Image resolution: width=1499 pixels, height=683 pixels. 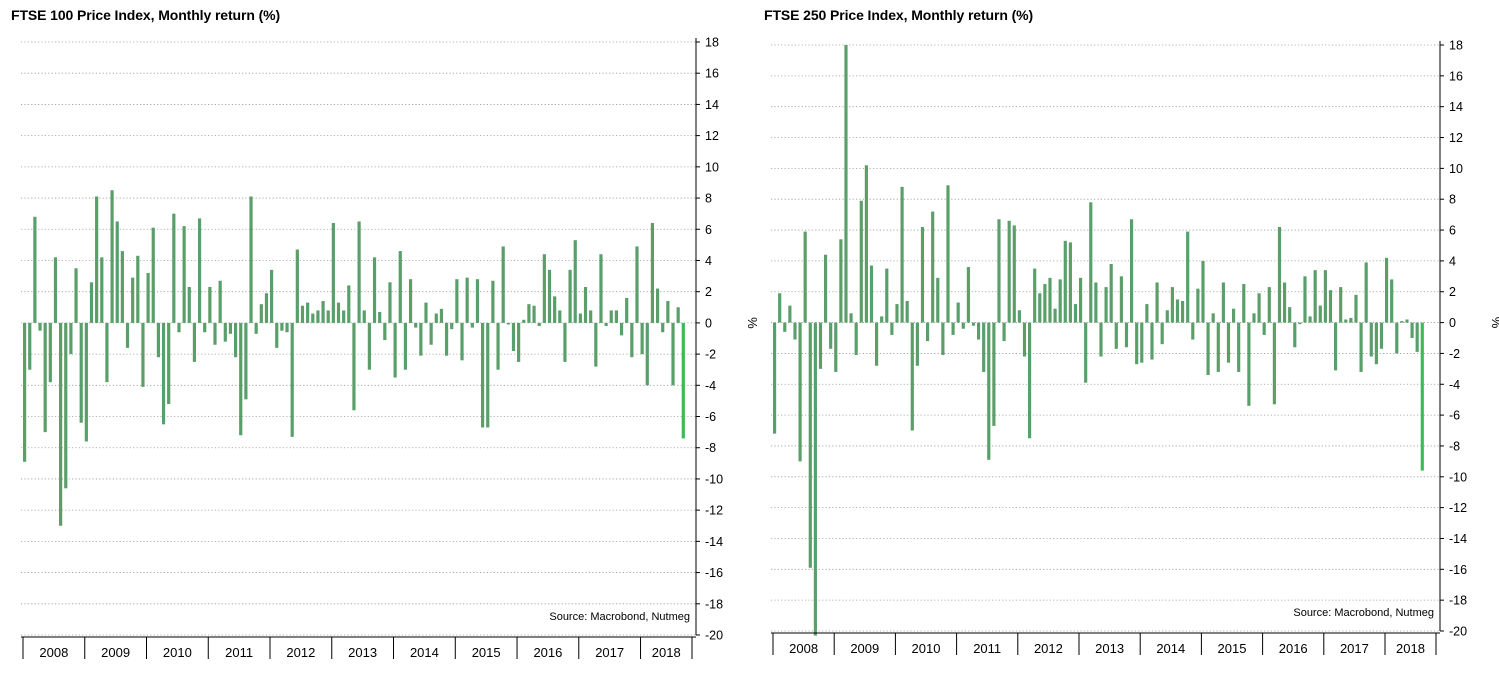 I want to click on y-tick-label: -8, so click(x=710, y=448).